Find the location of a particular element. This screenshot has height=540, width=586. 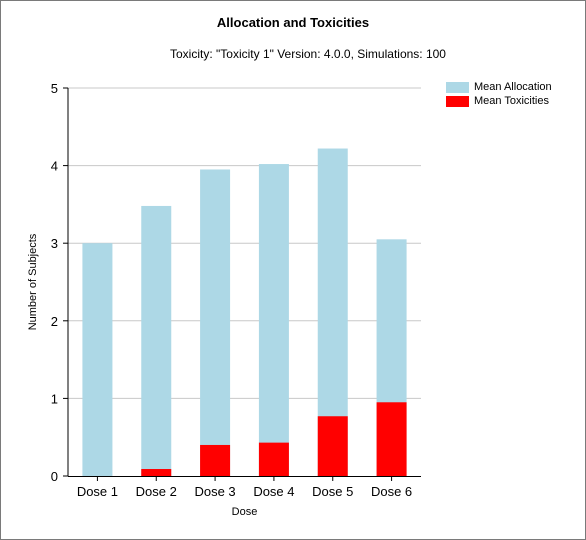

legend-swatch-toxicities is located at coordinates (457, 101).